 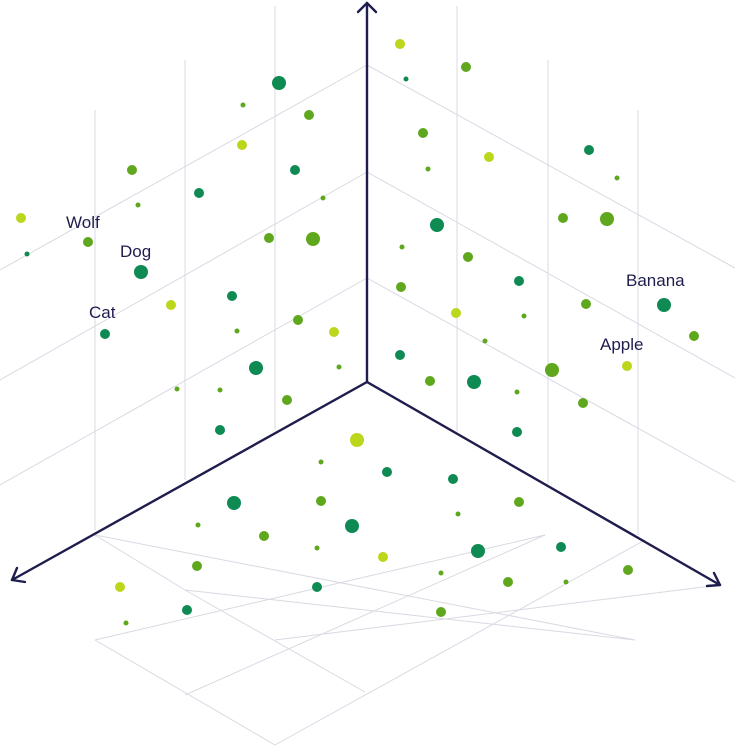 I want to click on label-cat: Cat, so click(x=102, y=312).